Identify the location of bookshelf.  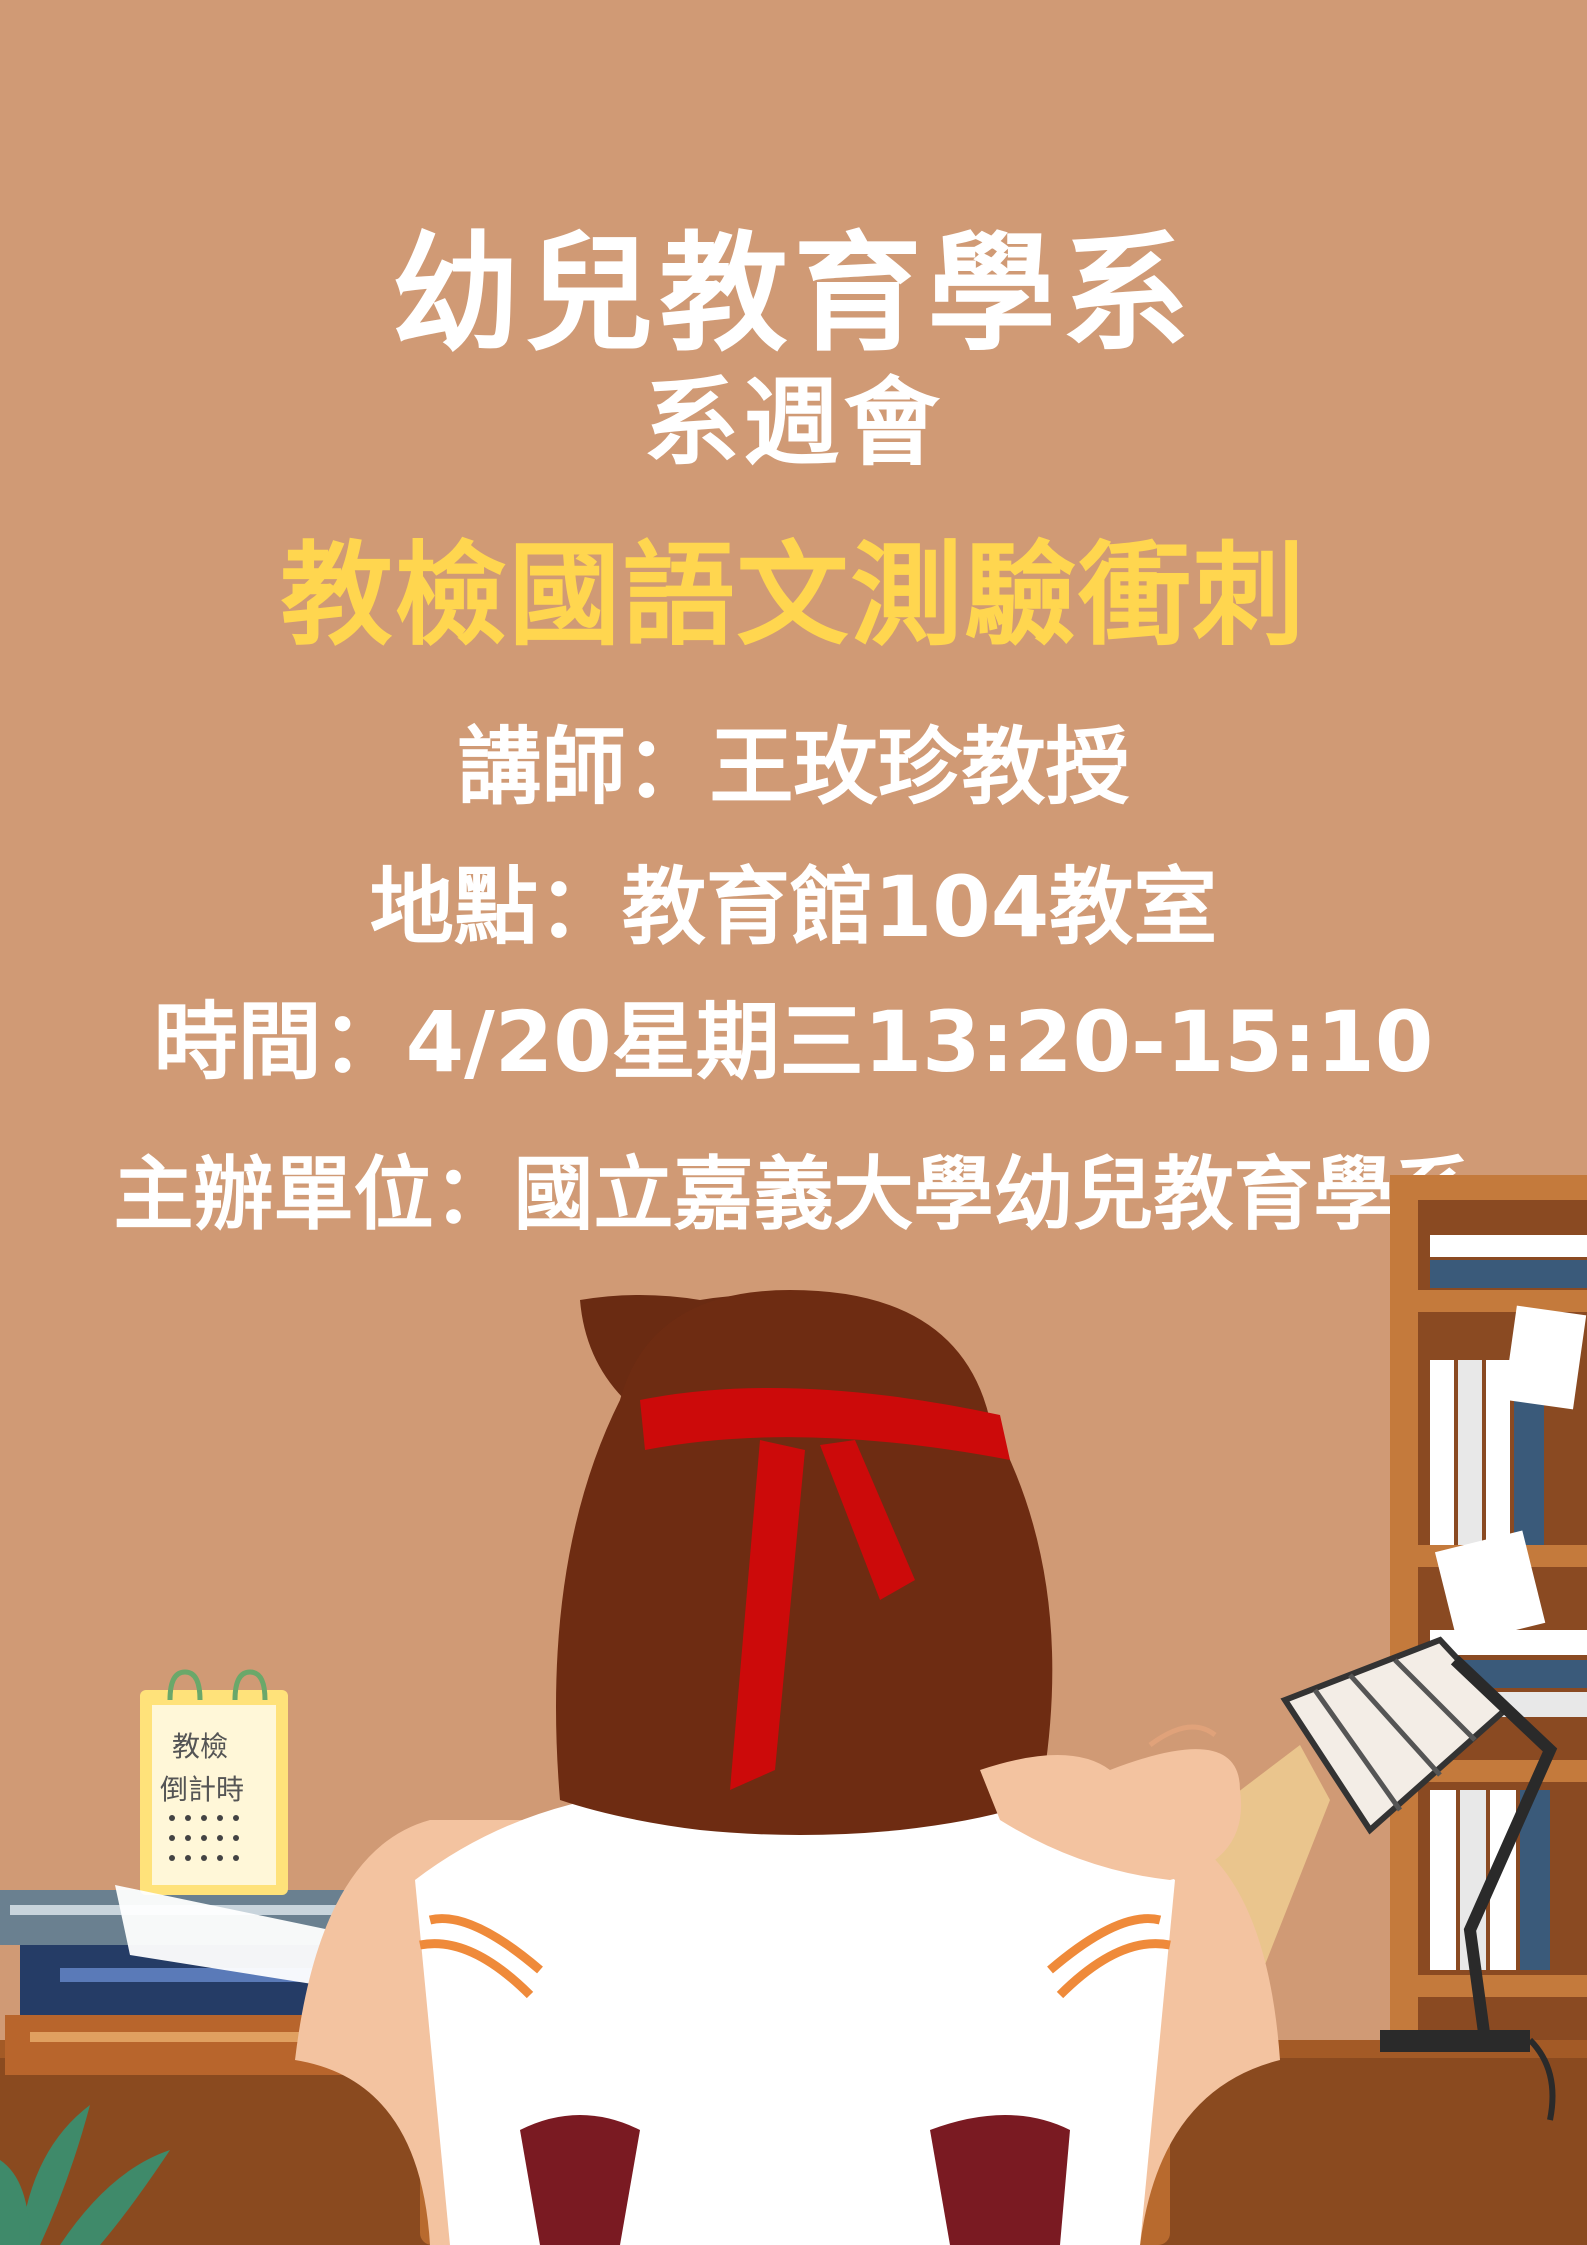
(1488, 1625).